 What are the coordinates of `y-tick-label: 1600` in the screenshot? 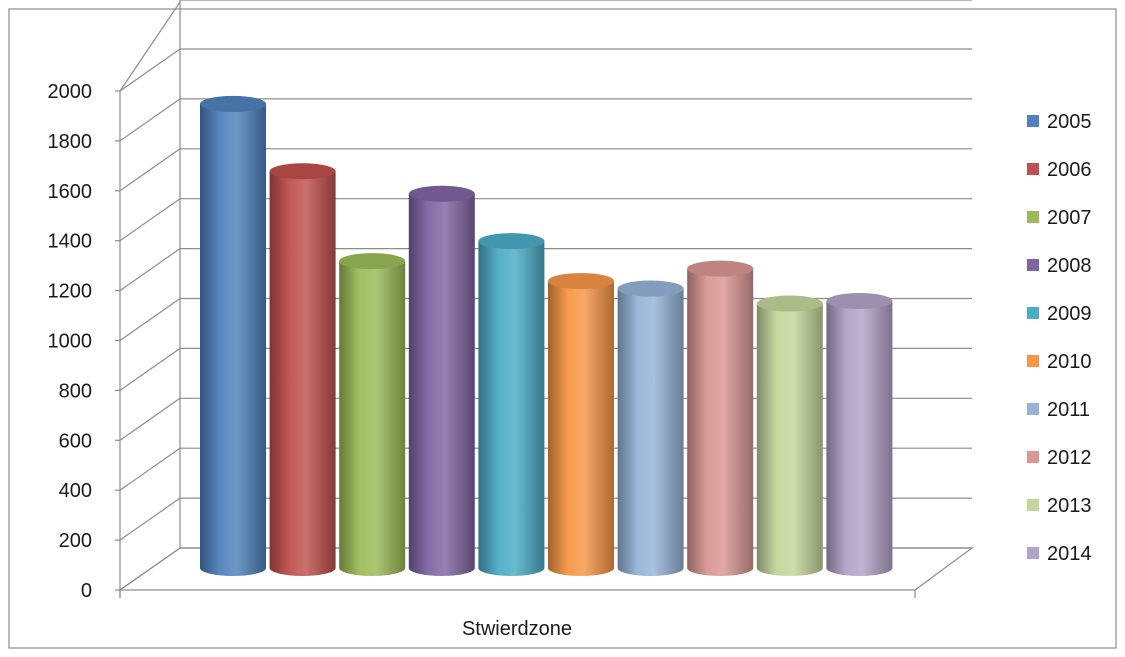 It's located at (70, 192).